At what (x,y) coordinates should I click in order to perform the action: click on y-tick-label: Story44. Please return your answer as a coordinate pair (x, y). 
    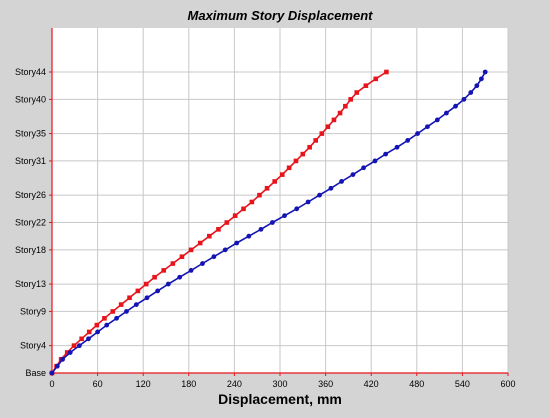
    Looking at the image, I should click on (30, 72).